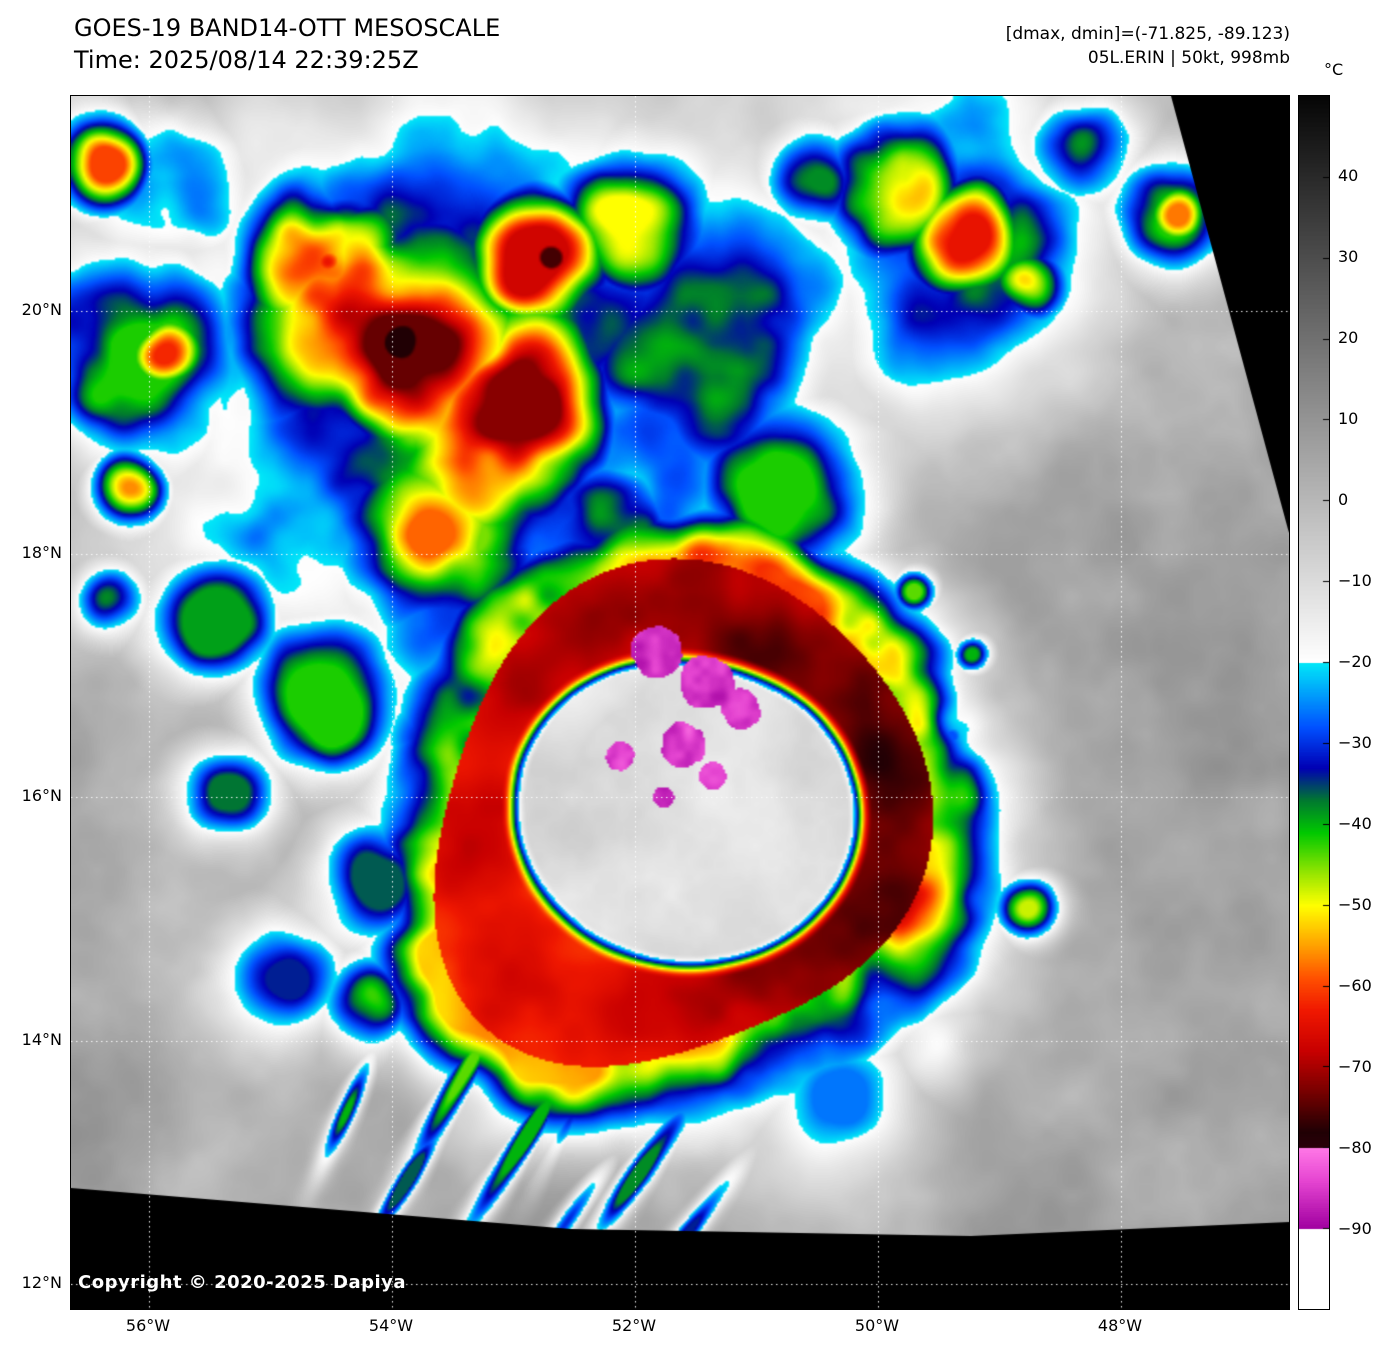  I want to click on colorbar-tick-label: −90, so click(1355, 1228).